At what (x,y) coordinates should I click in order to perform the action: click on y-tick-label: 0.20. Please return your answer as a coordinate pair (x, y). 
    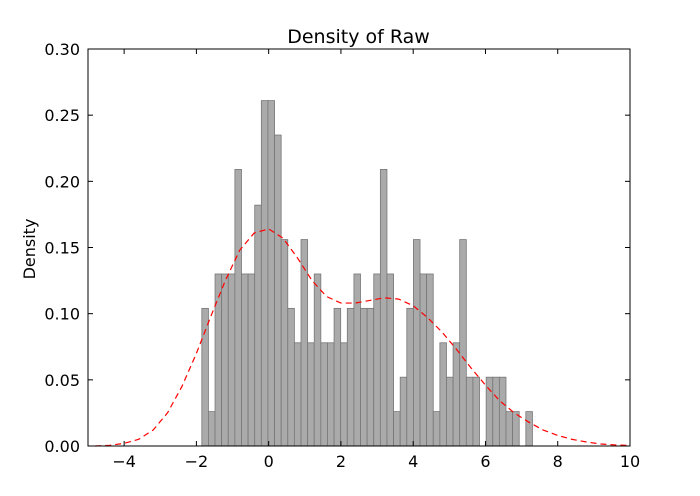
    Looking at the image, I should click on (62, 181).